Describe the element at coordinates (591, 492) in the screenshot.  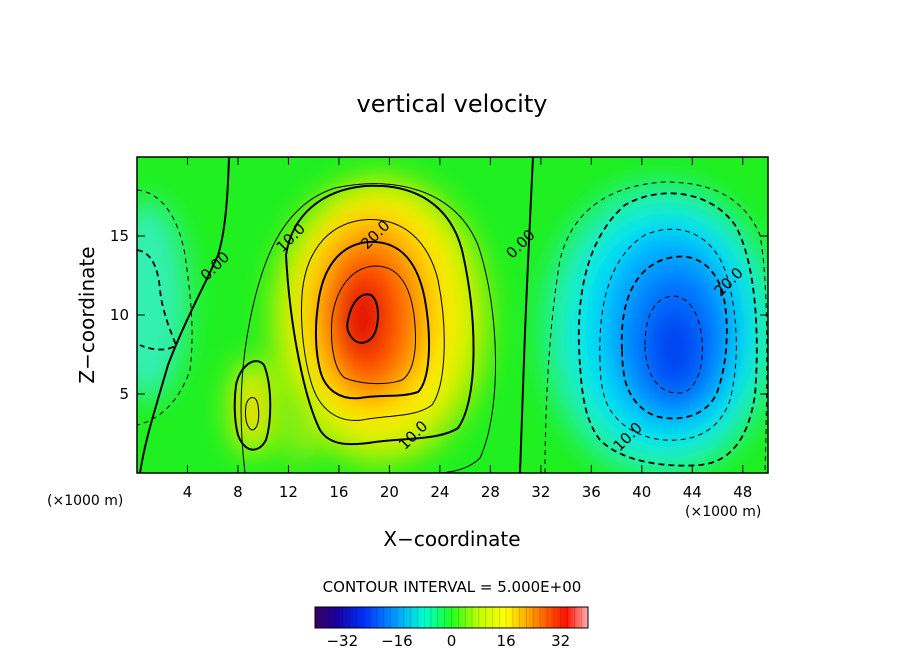
I see `x-tick-label-36: 36` at that location.